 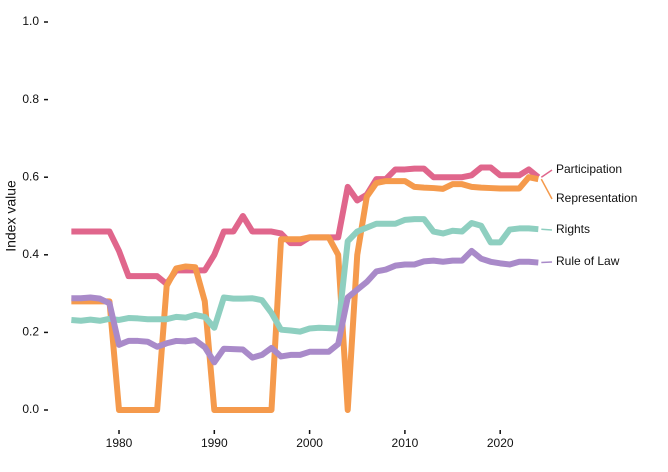 I want to click on x-tick-label: 2000, so click(x=309, y=443).